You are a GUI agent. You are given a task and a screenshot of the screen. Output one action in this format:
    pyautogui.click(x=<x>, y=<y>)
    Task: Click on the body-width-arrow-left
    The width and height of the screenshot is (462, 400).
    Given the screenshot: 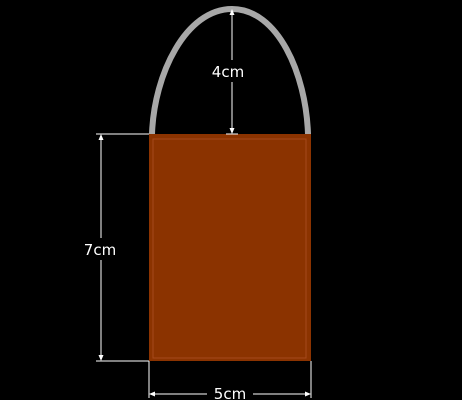 What is the action you would take?
    pyautogui.click(x=152, y=394)
    